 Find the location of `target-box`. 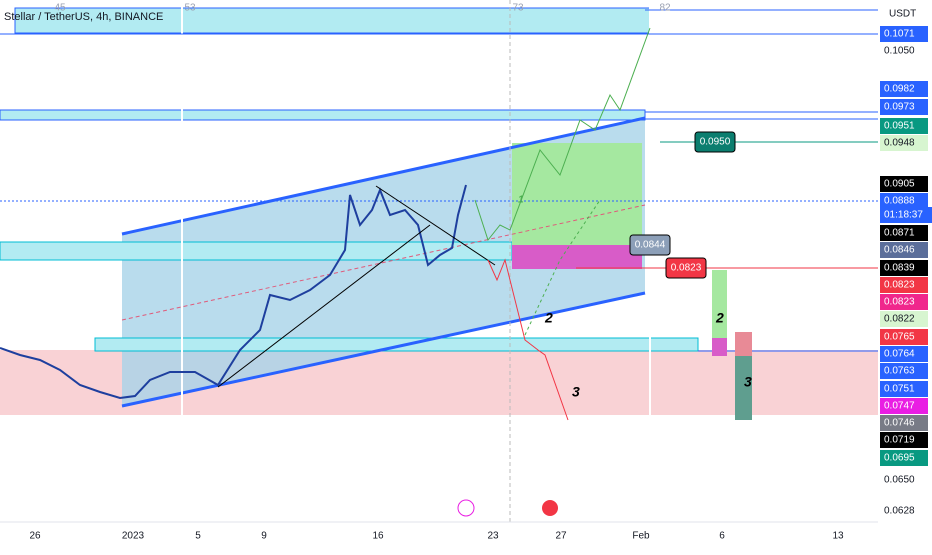

target-box is located at coordinates (715, 142).